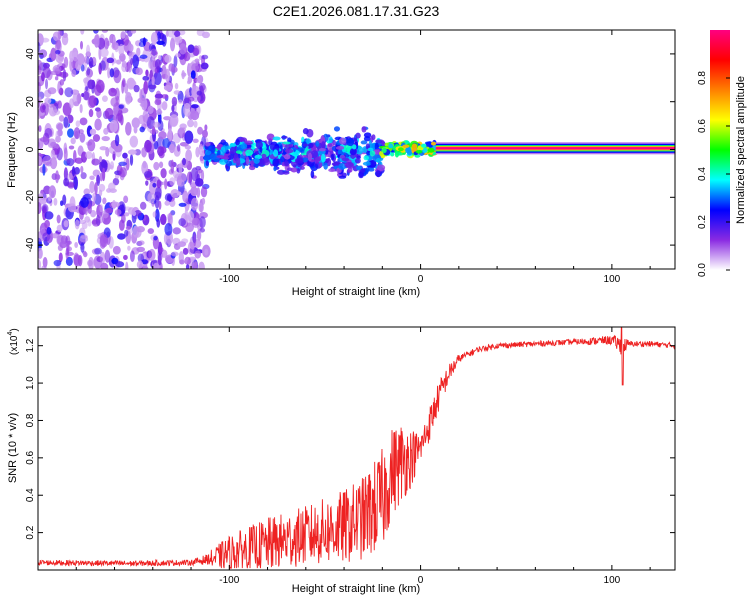  What do you see at coordinates (702, 270) in the screenshot?
I see `colorbar-tick-label: 0.0` at bounding box center [702, 270].